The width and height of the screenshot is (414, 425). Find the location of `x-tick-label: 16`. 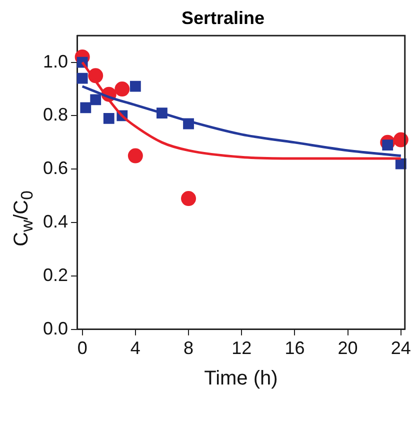

x-tick-label: 16 is located at coordinates (294, 348).